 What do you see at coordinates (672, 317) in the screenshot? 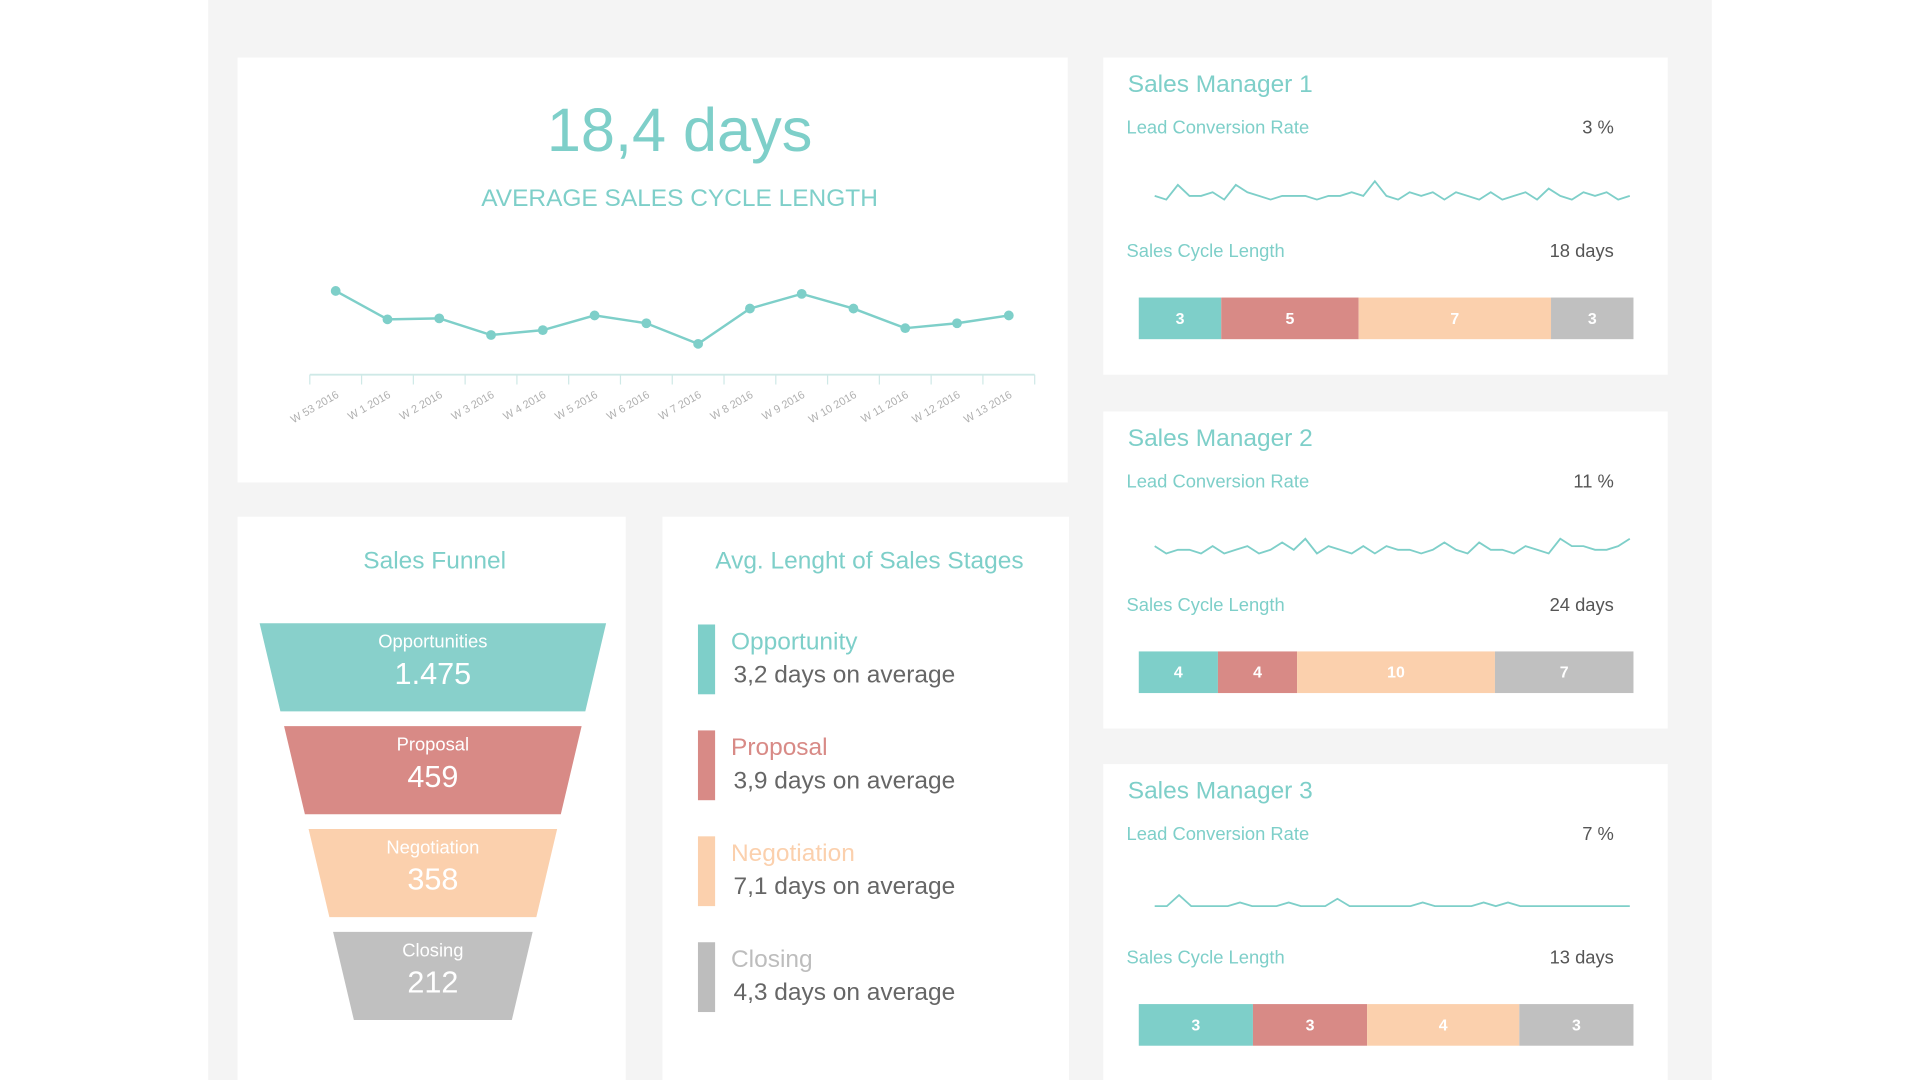
I see `line` at bounding box center [672, 317].